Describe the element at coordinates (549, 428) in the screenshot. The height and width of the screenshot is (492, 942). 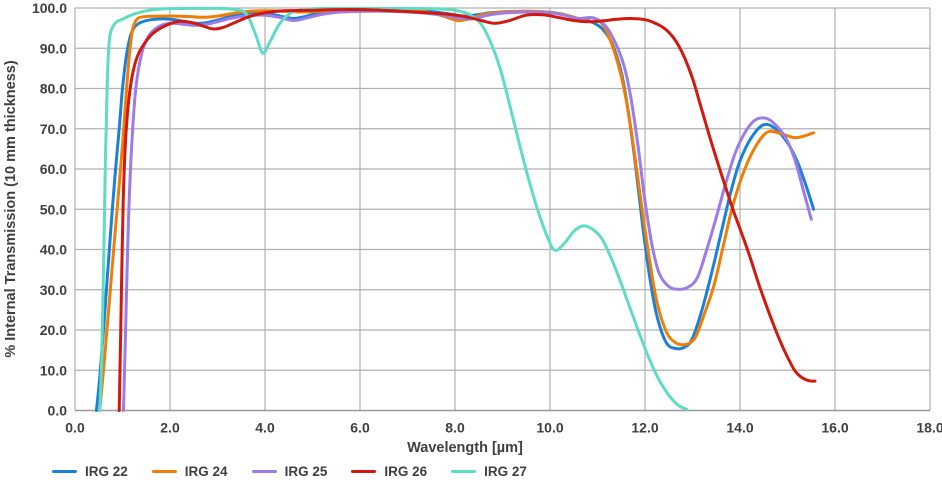
I see `x-tick-label: 10.0` at that location.